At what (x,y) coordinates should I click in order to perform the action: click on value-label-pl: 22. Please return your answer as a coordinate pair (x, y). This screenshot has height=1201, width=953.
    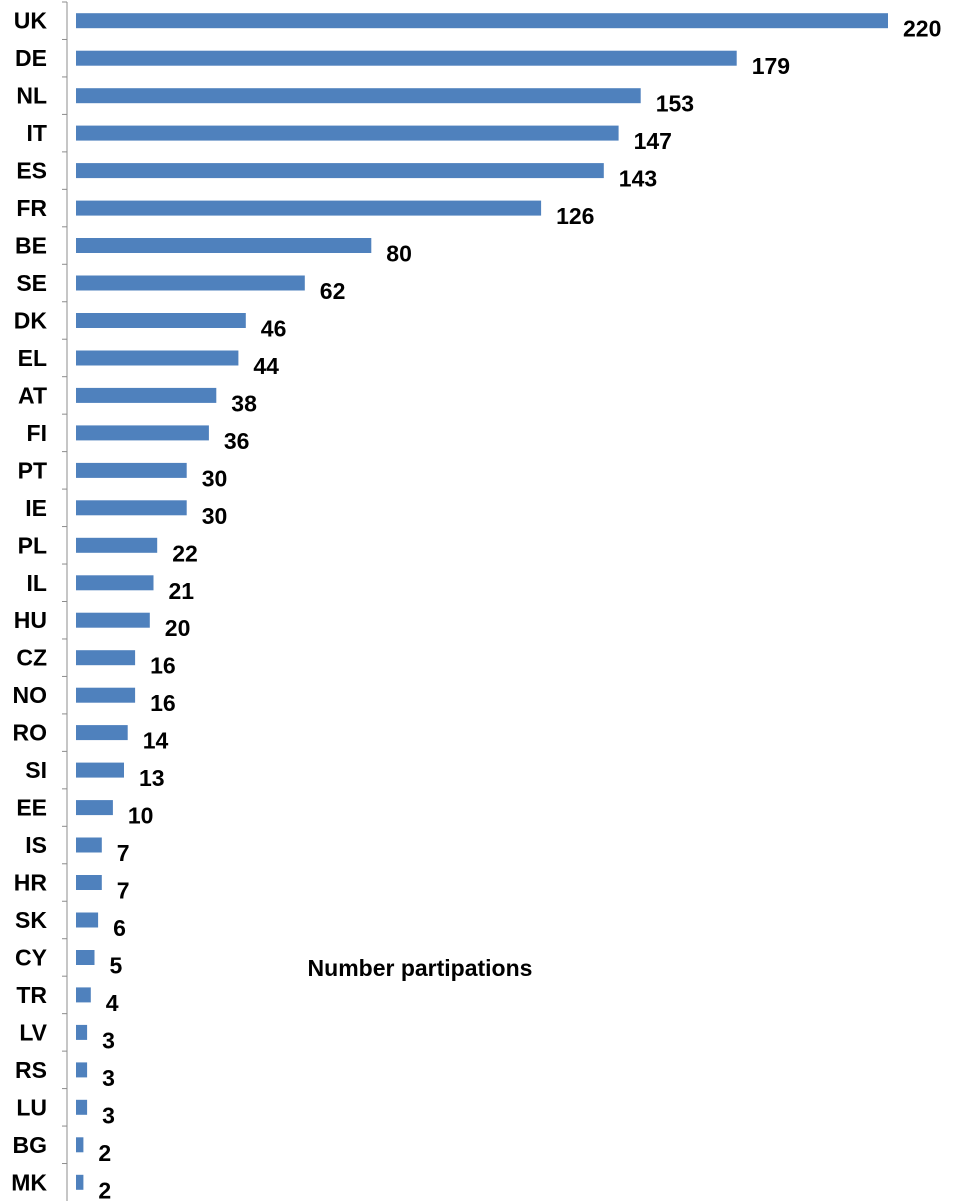
    Looking at the image, I should click on (185, 553).